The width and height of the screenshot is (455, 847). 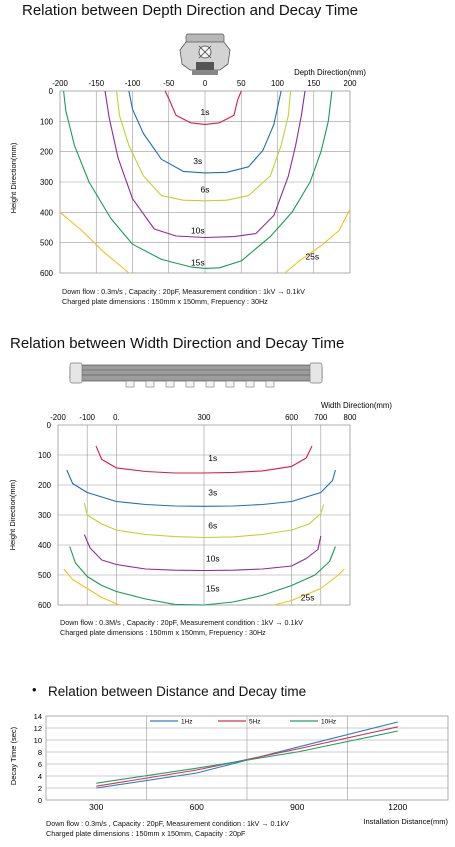 What do you see at coordinates (314, 83) in the screenshot?
I see `depth-x-tick-label: 150` at bounding box center [314, 83].